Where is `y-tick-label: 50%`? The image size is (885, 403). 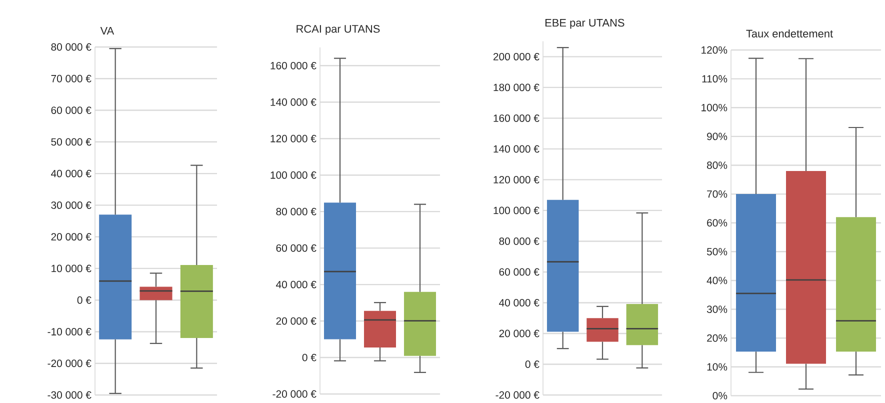 y-tick-label: 50% is located at coordinates (717, 252).